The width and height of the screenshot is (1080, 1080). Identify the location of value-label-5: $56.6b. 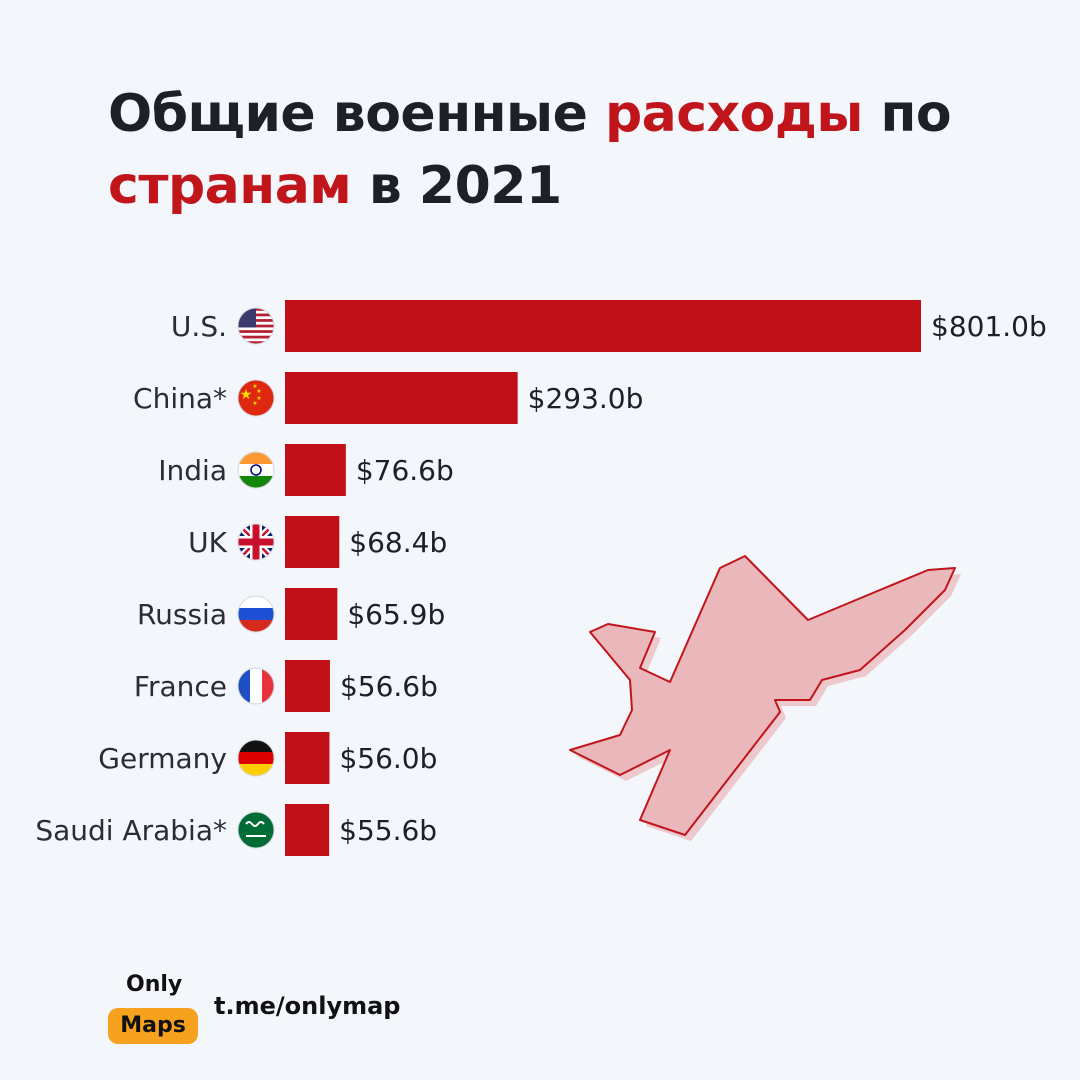
(389, 686).